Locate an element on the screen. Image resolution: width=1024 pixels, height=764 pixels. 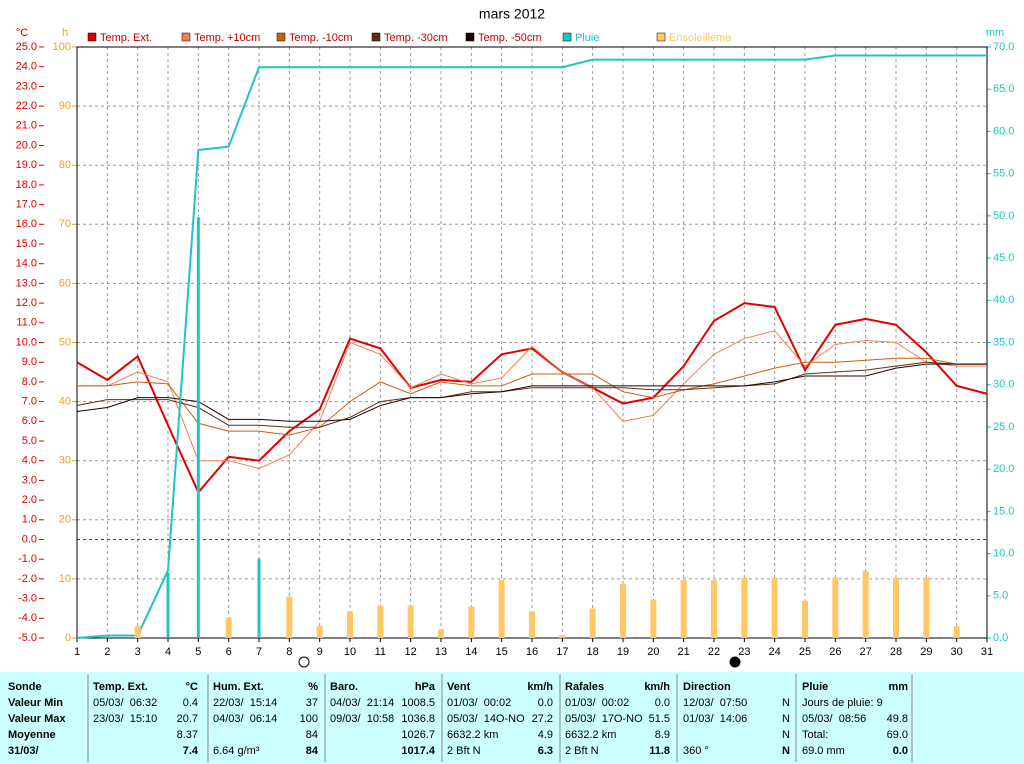
x-tick-label: 2 is located at coordinates (107, 652).